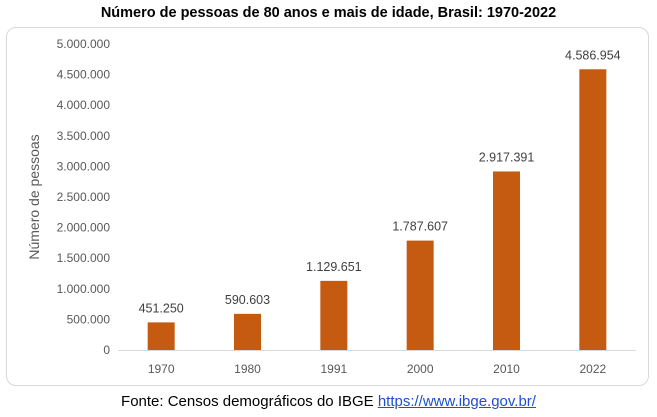  I want to click on source-link: https://www.ibge.gov.br/, so click(456, 401).